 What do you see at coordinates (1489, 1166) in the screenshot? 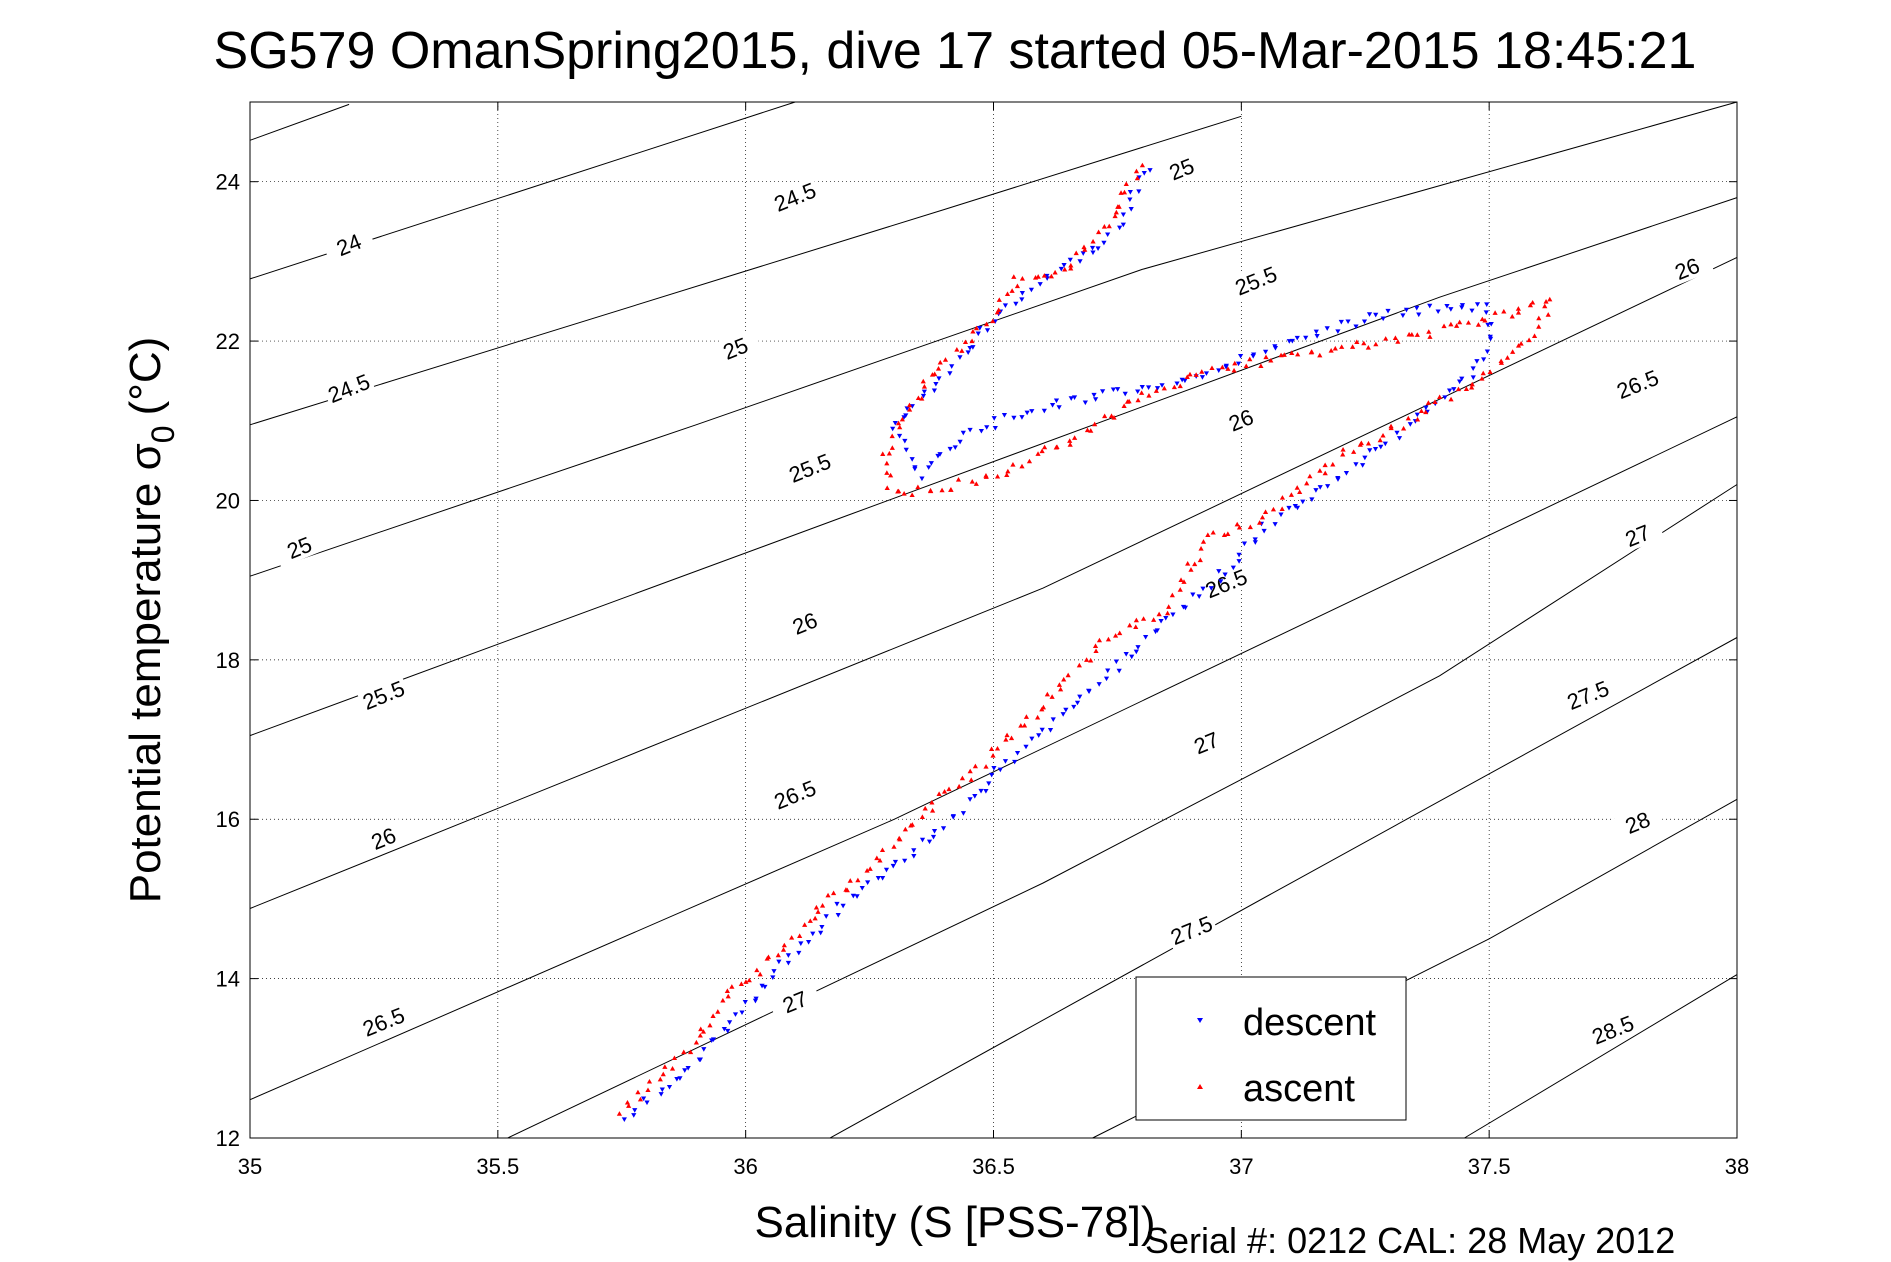
I see `x-tick-label: 37.5` at bounding box center [1489, 1166].